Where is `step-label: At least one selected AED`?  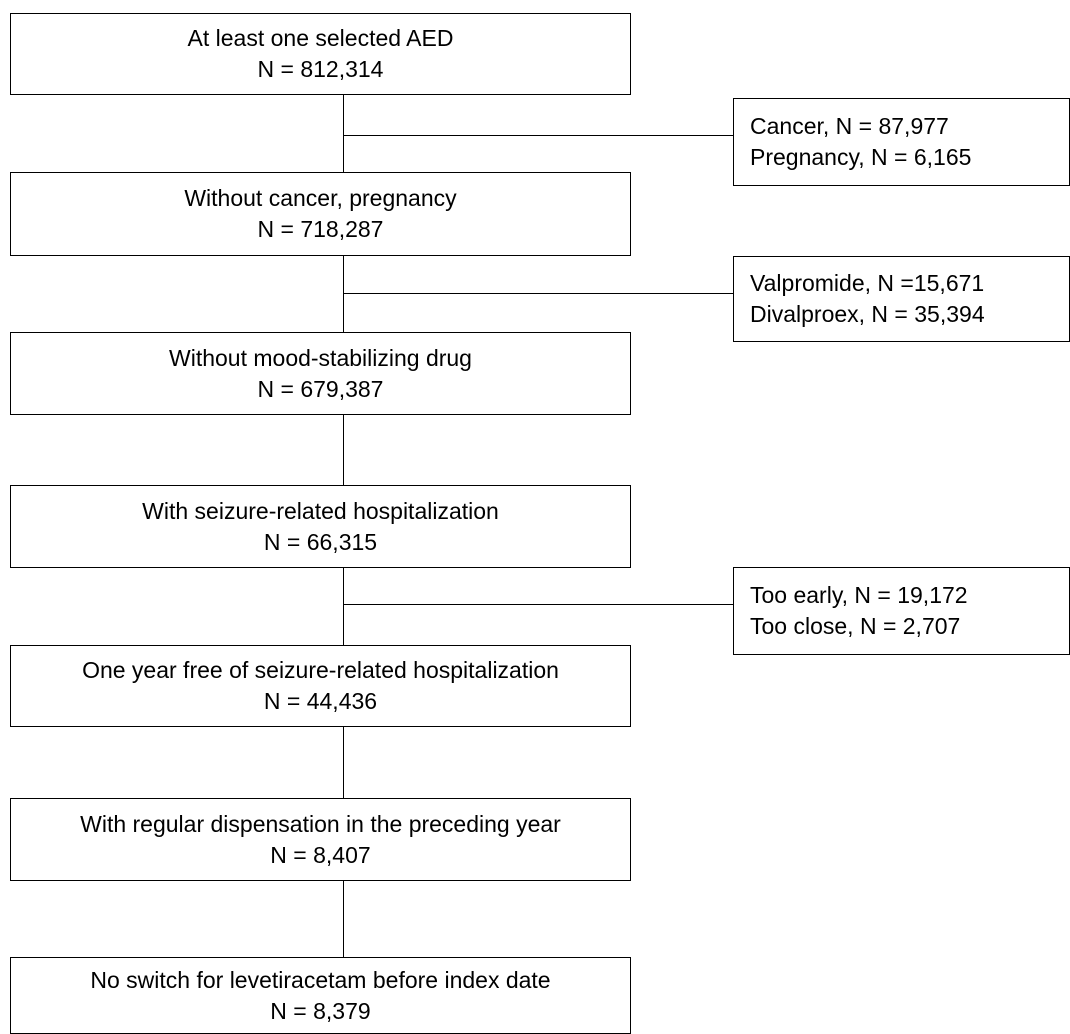
step-label: At least one selected AED is located at coordinates (320, 38).